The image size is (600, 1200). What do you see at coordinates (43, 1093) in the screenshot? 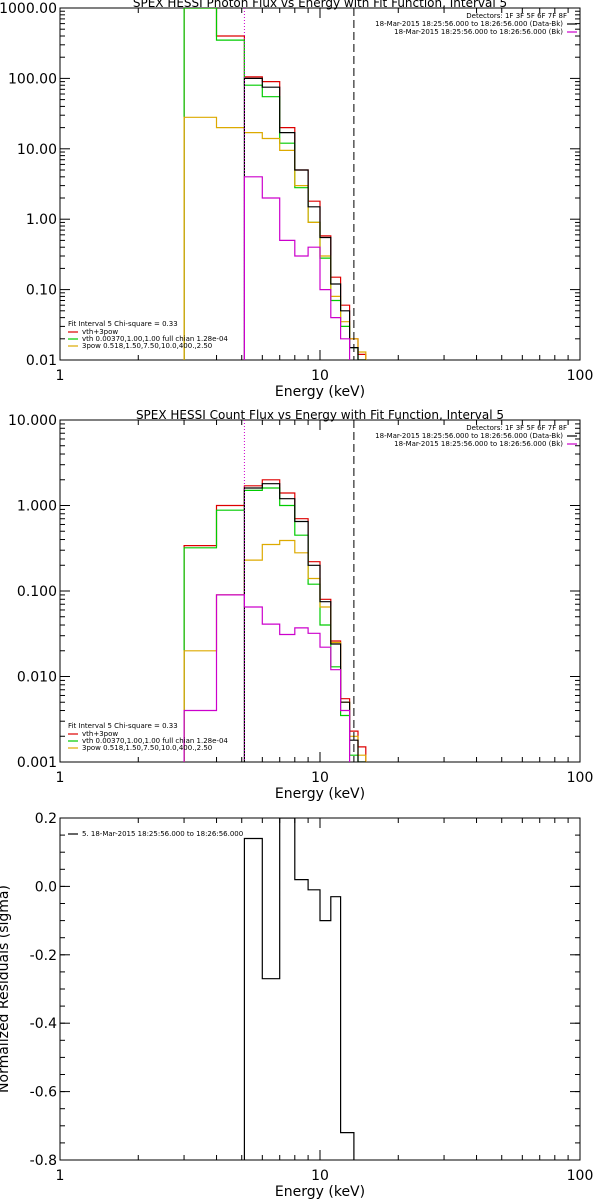
I see `y-tick-label: -0.6` at bounding box center [43, 1093].